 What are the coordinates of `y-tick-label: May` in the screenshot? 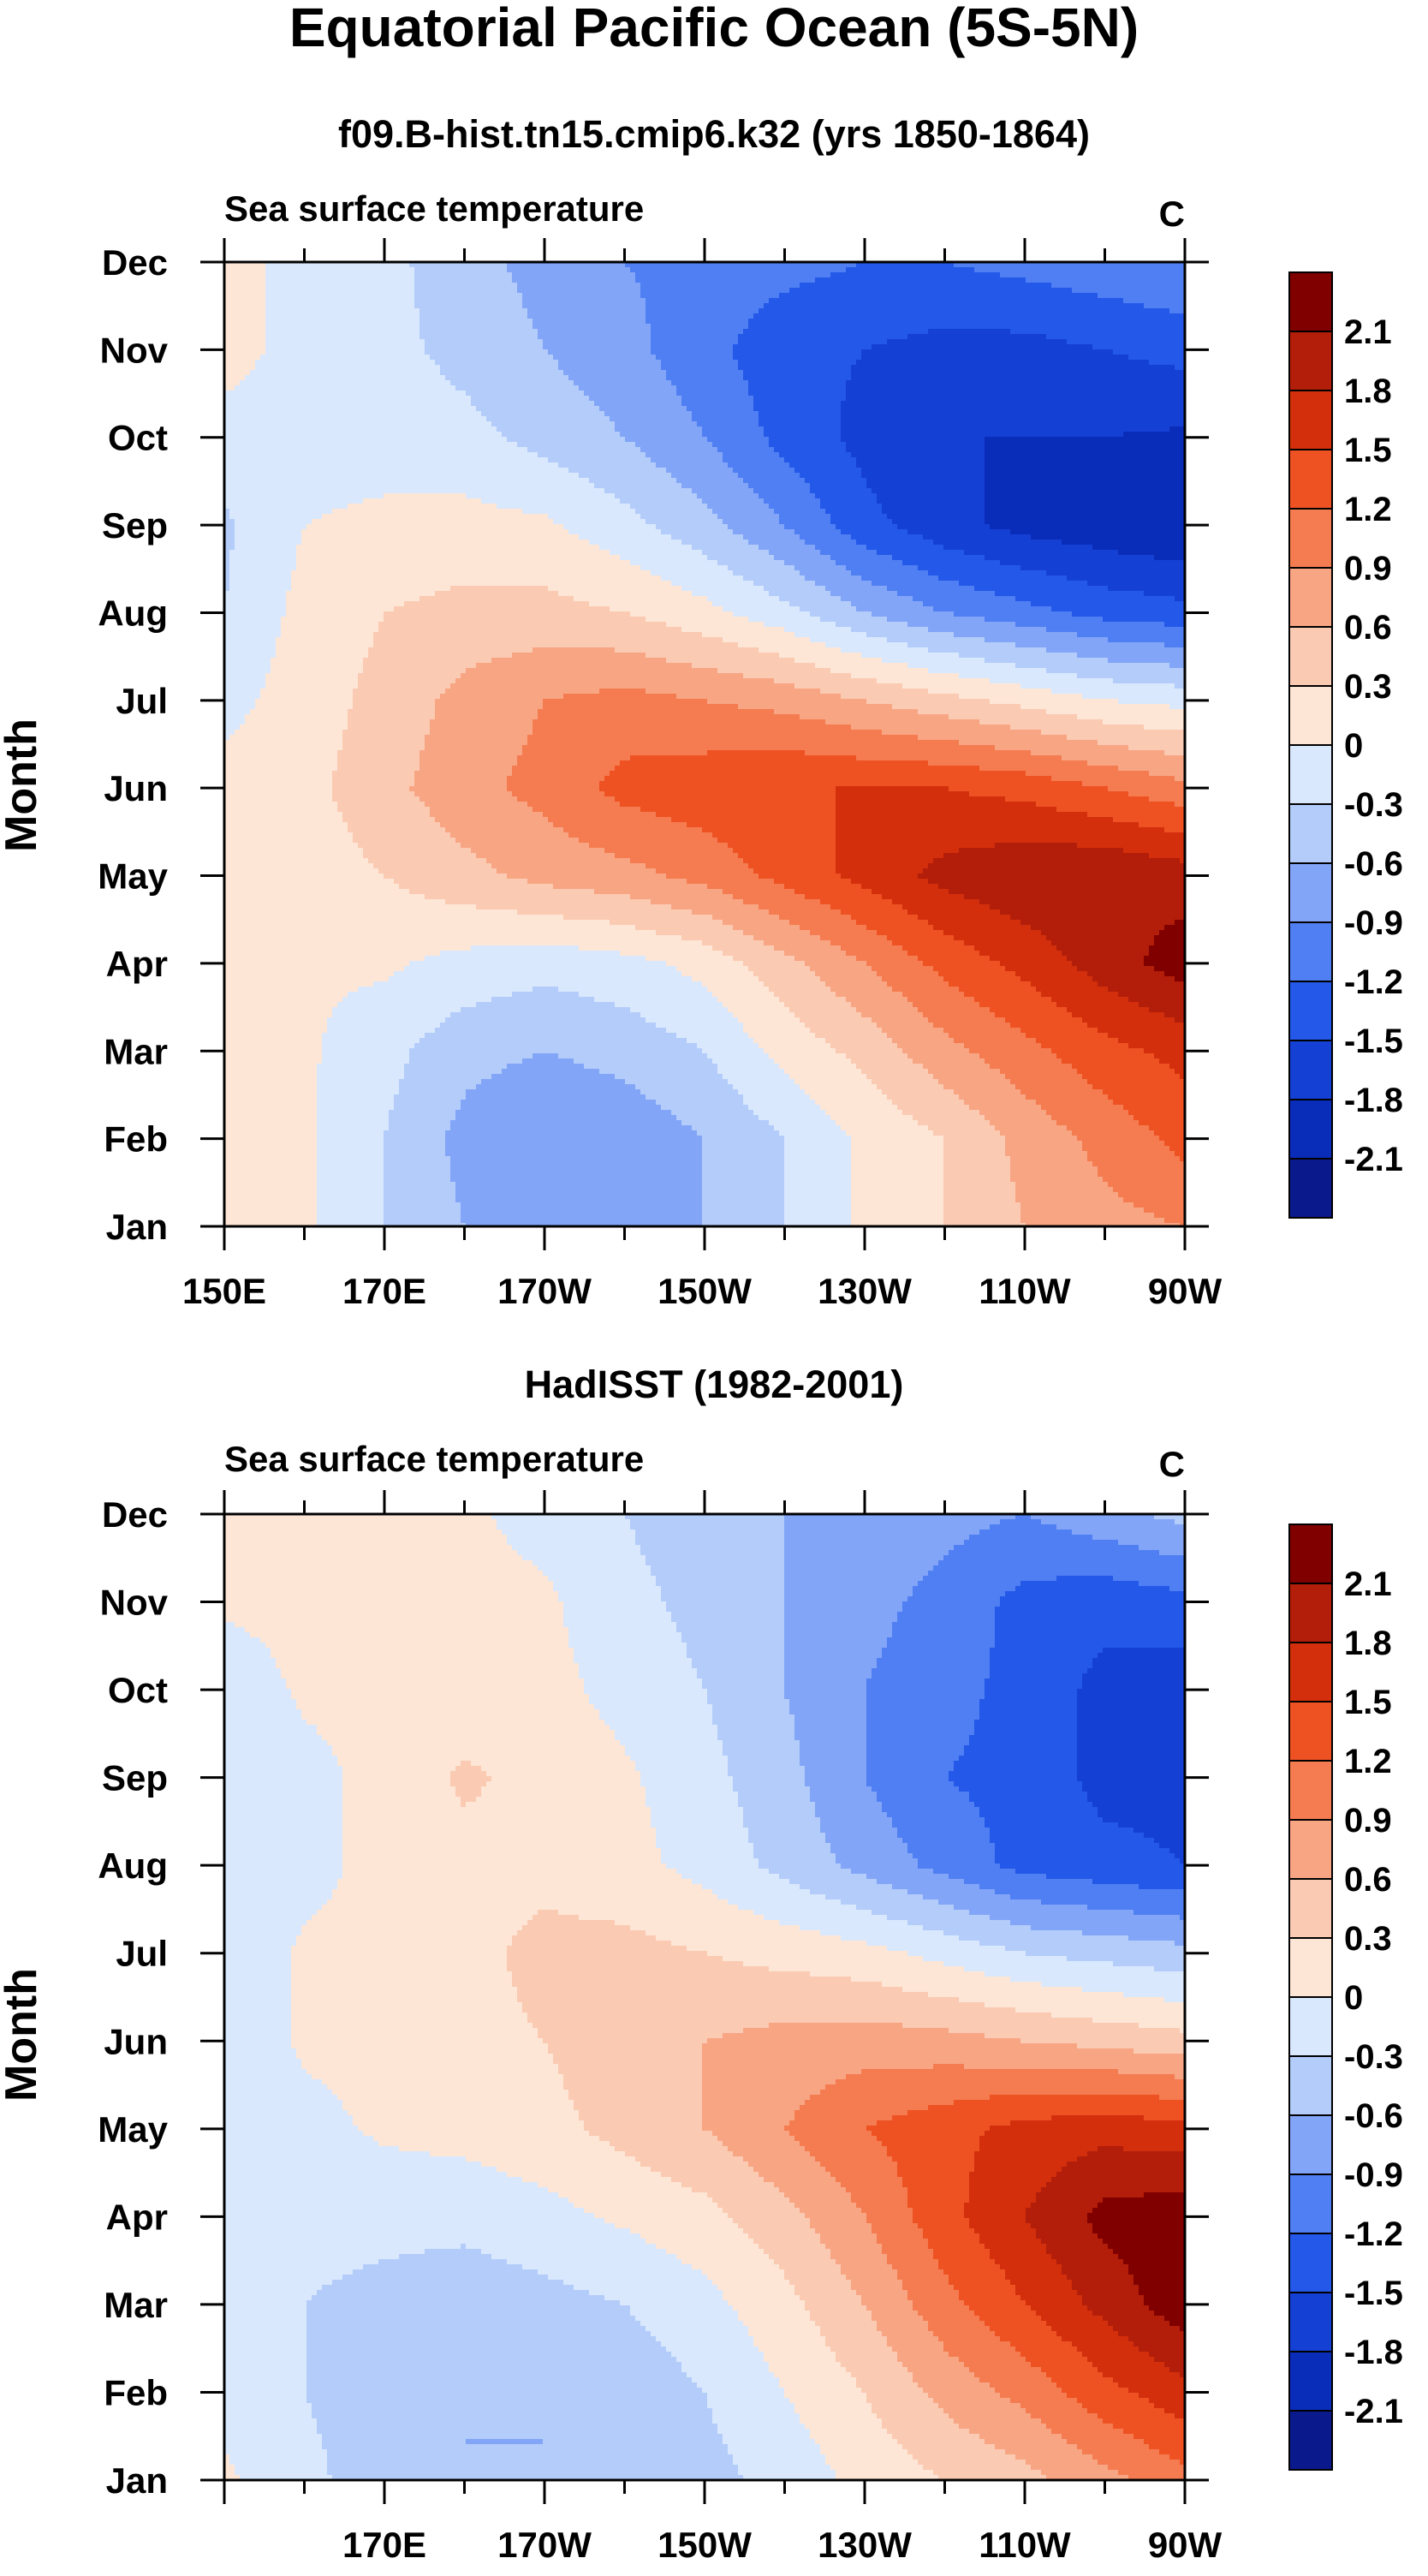 It's located at (133, 876).